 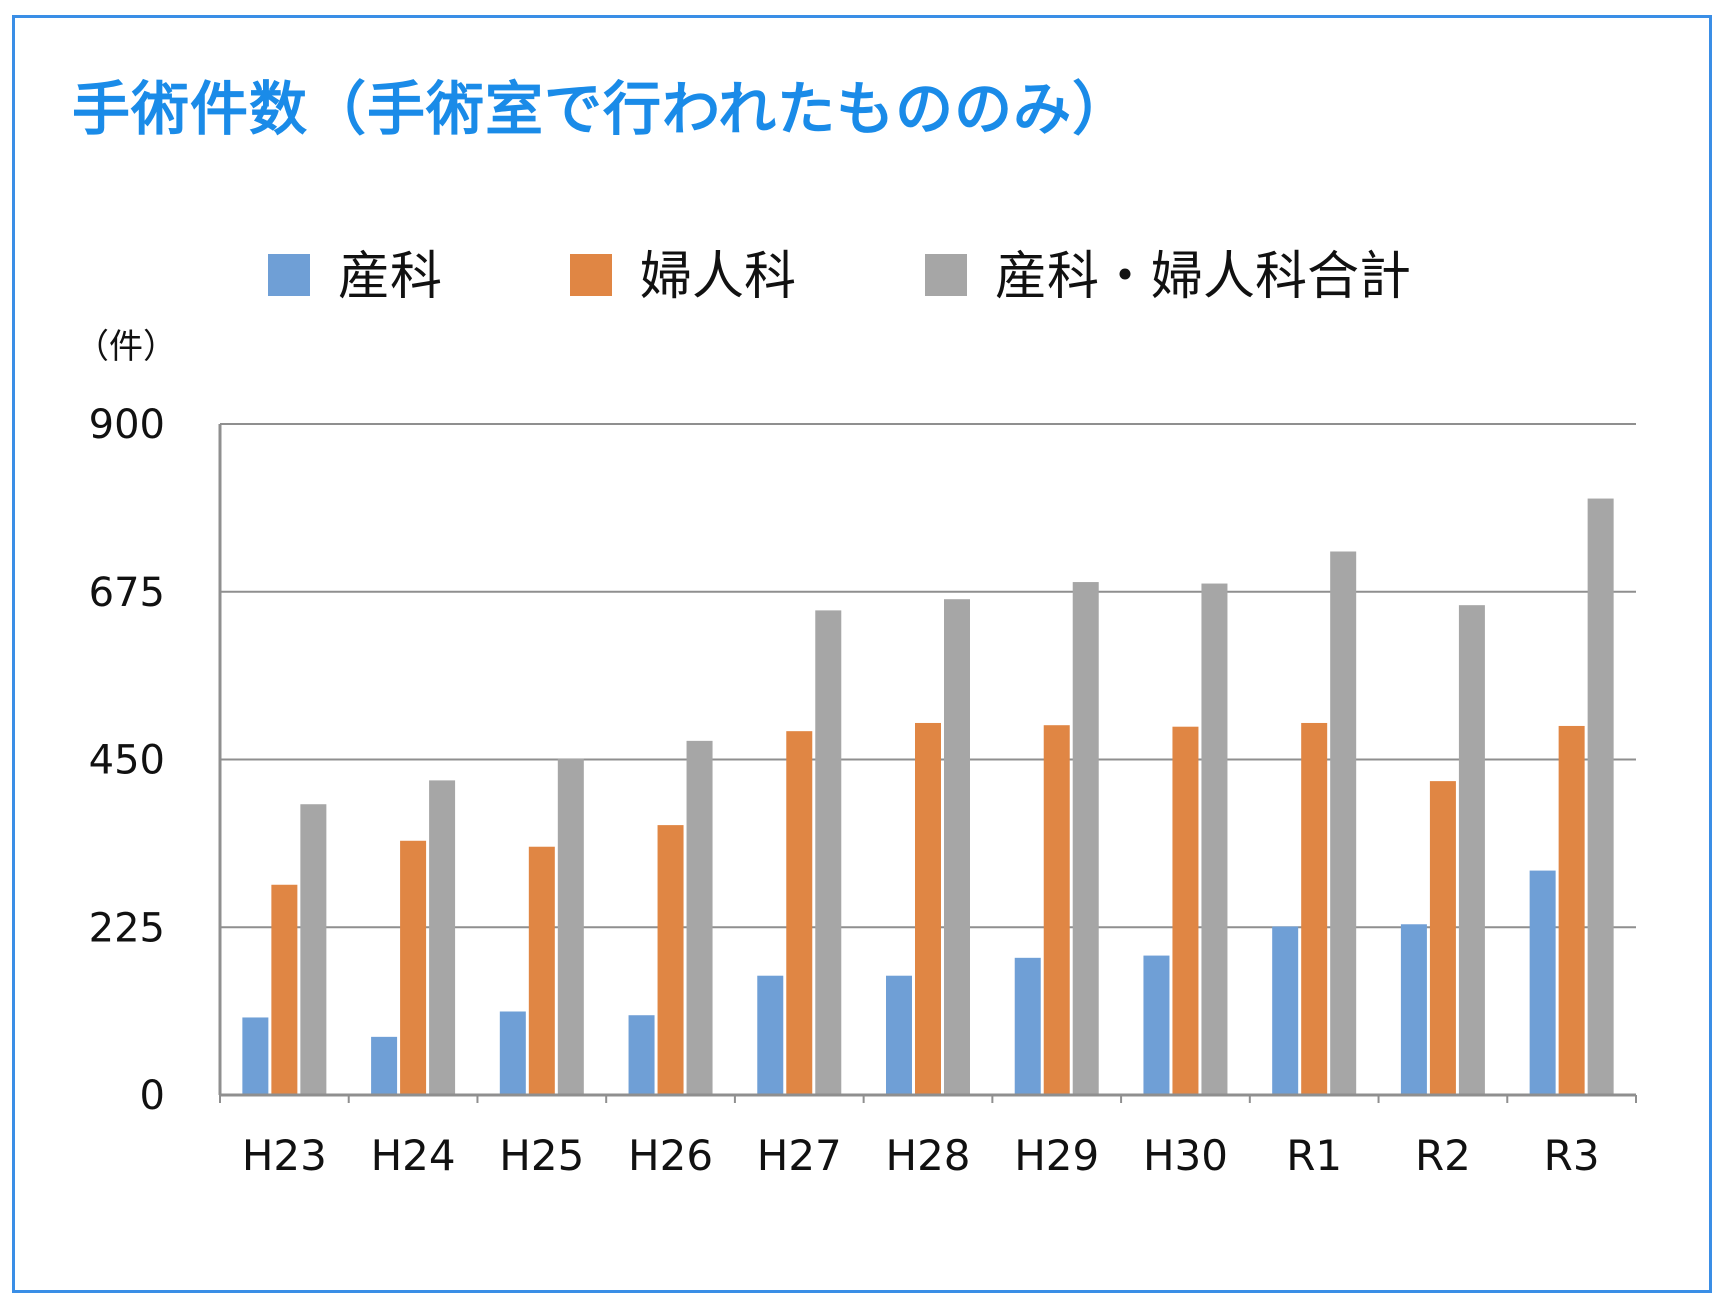 What do you see at coordinates (1185, 1155) in the screenshot?
I see `x-category-label: H30` at bounding box center [1185, 1155].